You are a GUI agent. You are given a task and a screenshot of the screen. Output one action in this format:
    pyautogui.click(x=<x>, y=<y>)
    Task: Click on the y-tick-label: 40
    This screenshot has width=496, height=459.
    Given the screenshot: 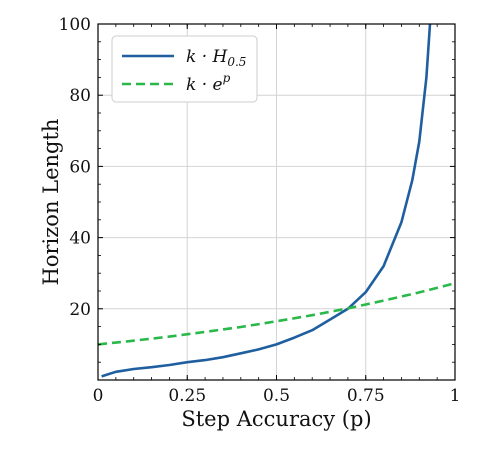 What is the action you would take?
    pyautogui.click(x=80, y=239)
    